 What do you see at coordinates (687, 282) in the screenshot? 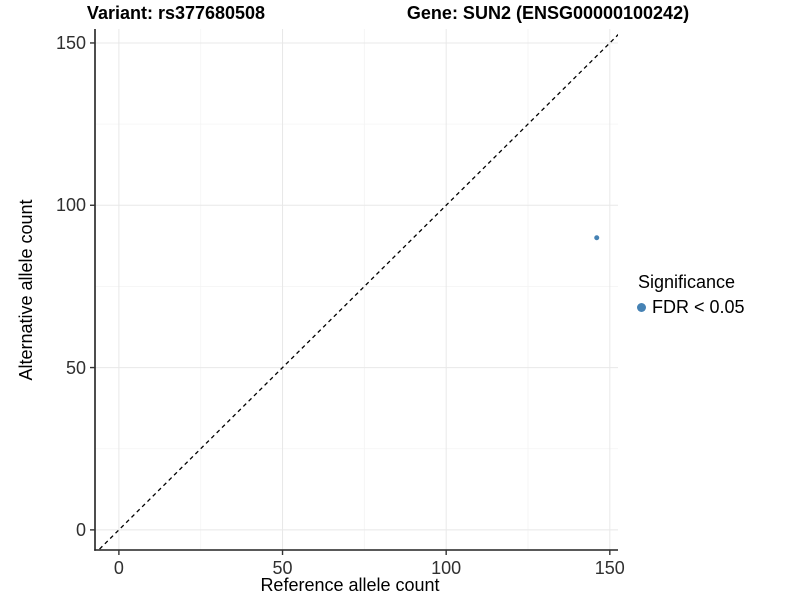
I see `legend-title: Significance` at bounding box center [687, 282].